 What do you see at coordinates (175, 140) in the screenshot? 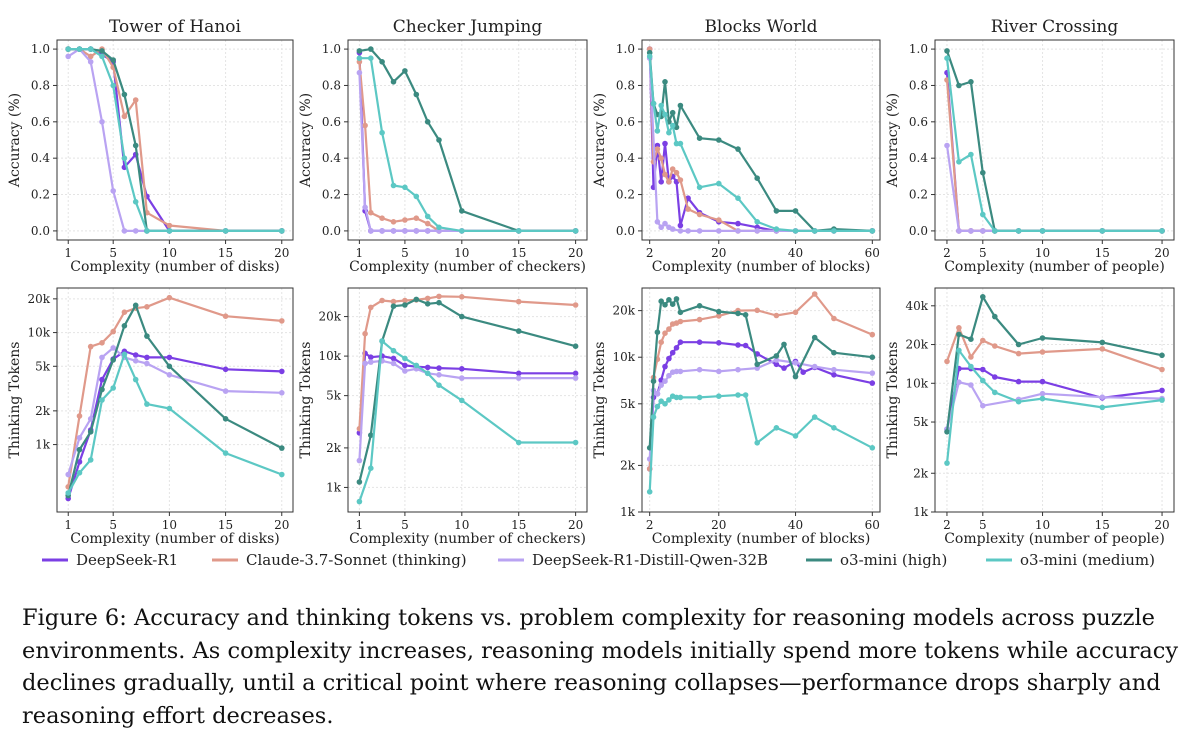
I see `series-deepseek-r1-distill-qwen-32b` at bounding box center [175, 140].